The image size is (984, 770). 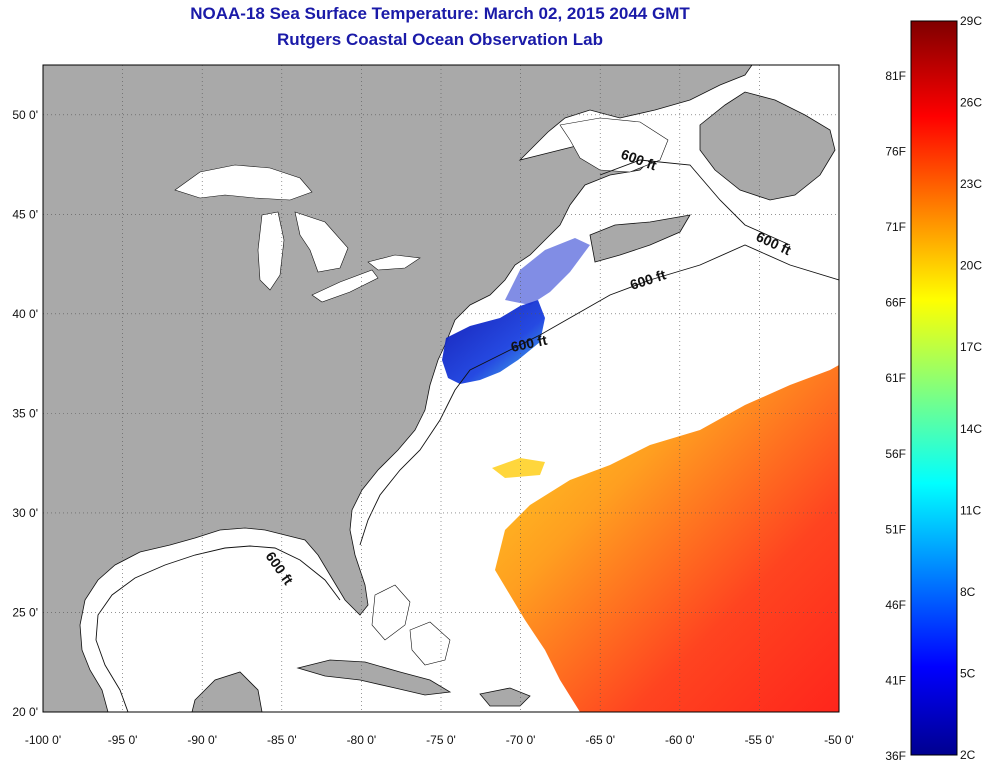 What do you see at coordinates (895, 454) in the screenshot?
I see `colorbar-fahrenheit-label: 56F` at bounding box center [895, 454].